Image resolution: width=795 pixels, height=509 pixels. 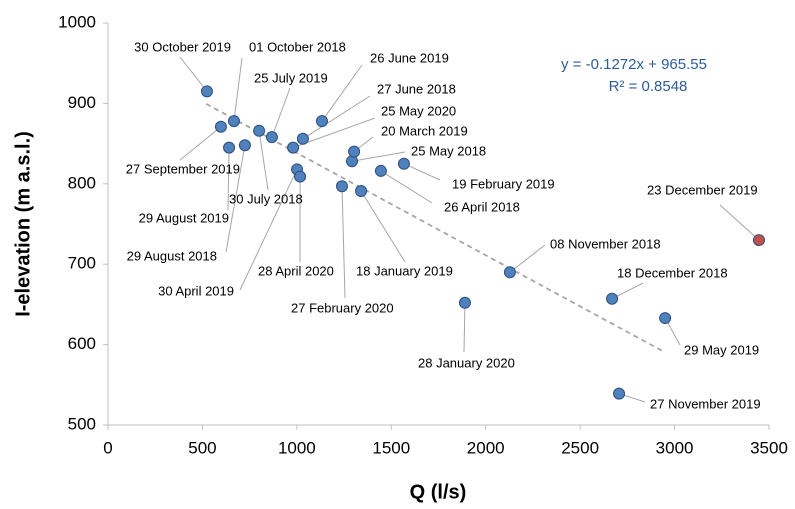 I want to click on y-axis-title: I-elevation (m a.s.l.), so click(x=23, y=224).